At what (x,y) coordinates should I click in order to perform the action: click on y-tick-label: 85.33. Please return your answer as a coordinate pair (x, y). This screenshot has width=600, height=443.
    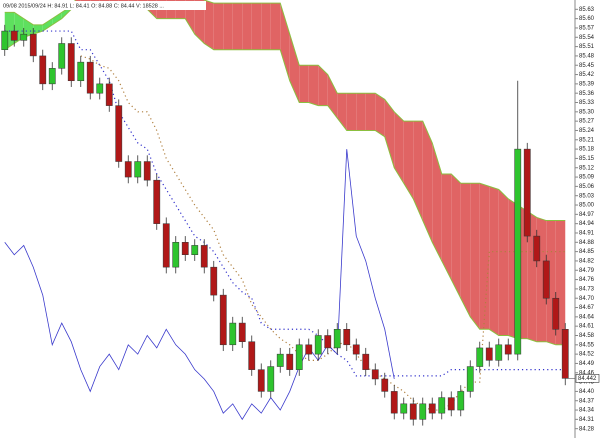
    Looking at the image, I should click on (587, 103).